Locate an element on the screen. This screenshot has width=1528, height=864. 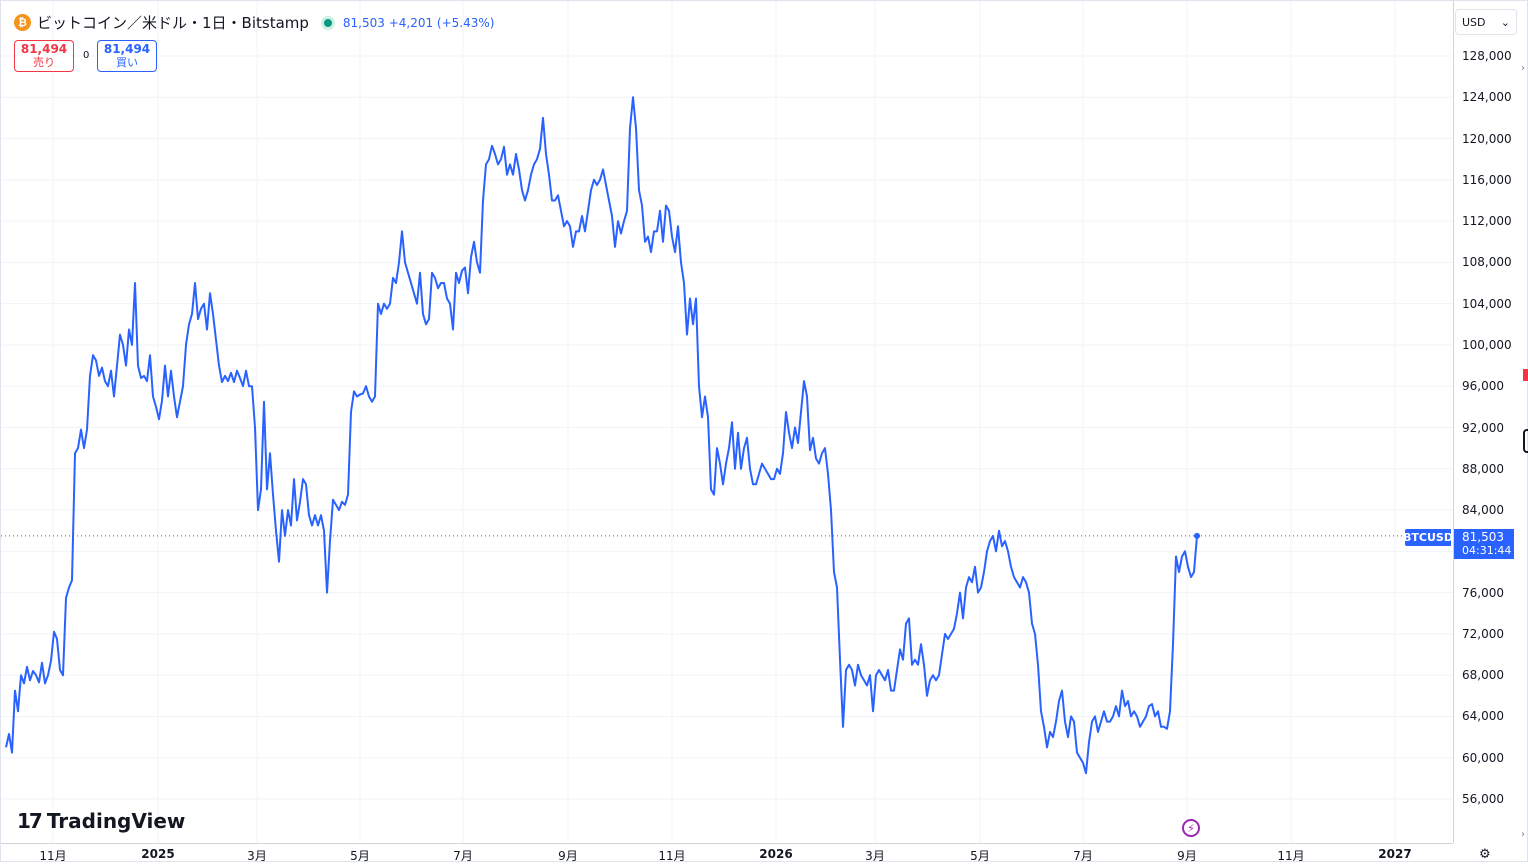
last-price-tag: 81,503 04:31:44 is located at coordinates (1484, 544).